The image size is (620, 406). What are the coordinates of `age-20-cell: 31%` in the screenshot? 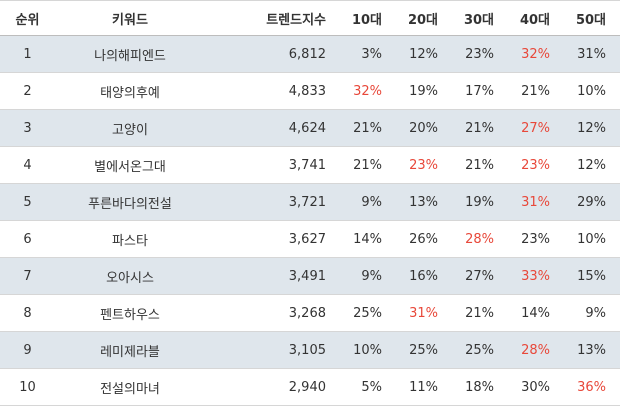 It's located at (424, 313).